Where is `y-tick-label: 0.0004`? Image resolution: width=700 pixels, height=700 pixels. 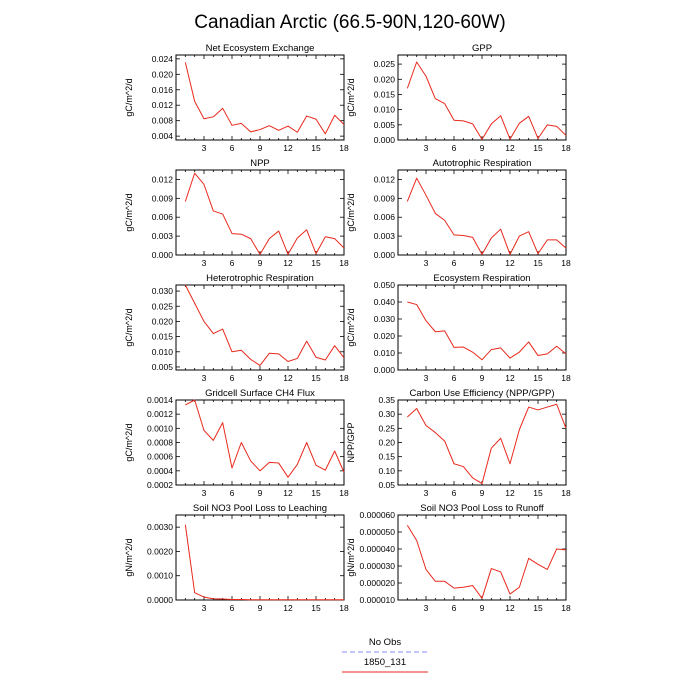 y-tick-label: 0.0004 is located at coordinates (160, 471).